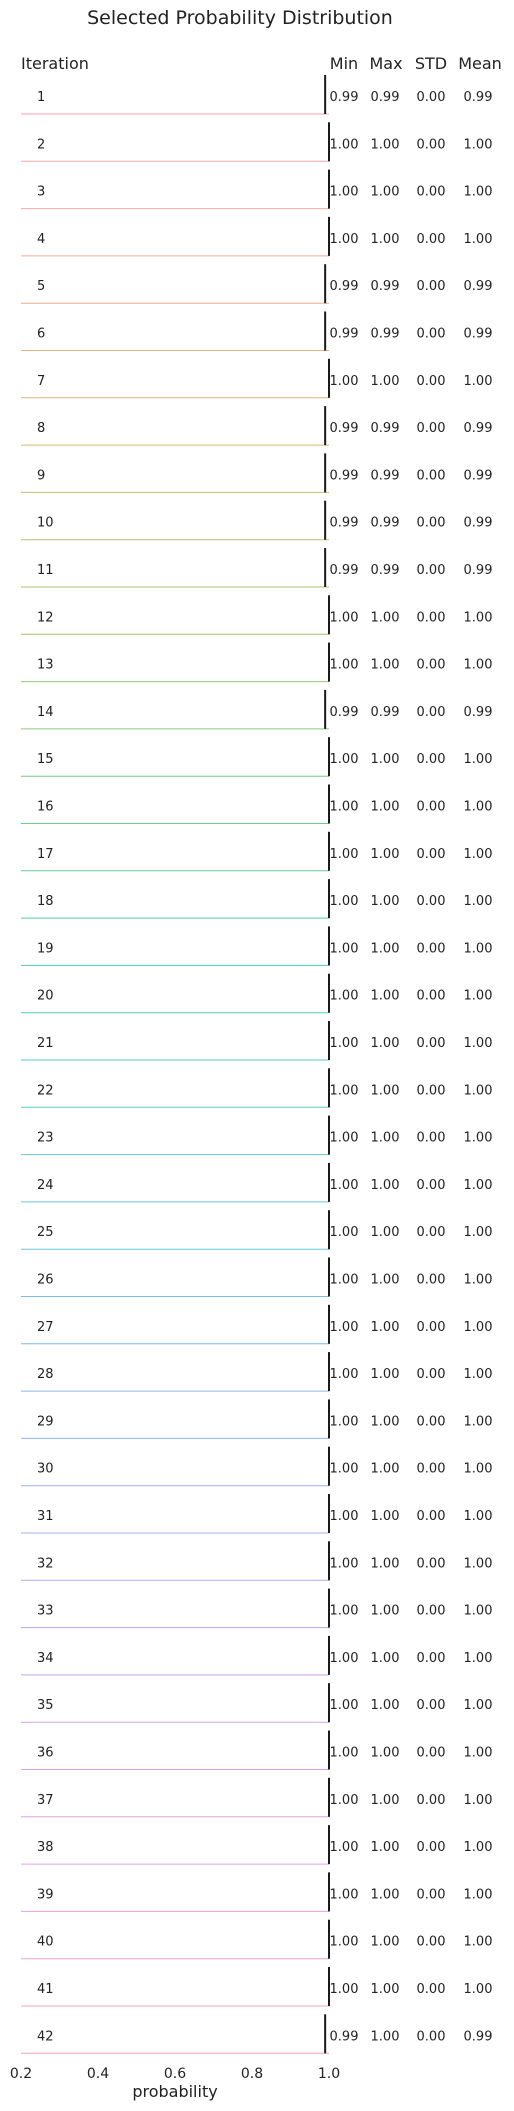 The height and width of the screenshot is (2111, 514). What do you see at coordinates (256, 142) in the screenshot?
I see `ridge-row: 2 1.00 1.00 0.00 1.00` at bounding box center [256, 142].